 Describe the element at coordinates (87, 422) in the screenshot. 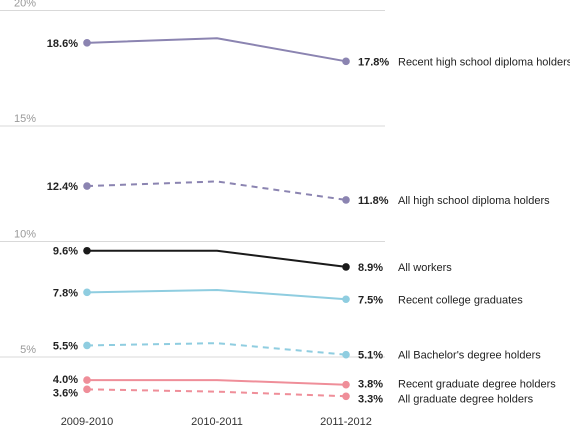

I see `x-tick-label: 2009-2010` at that location.